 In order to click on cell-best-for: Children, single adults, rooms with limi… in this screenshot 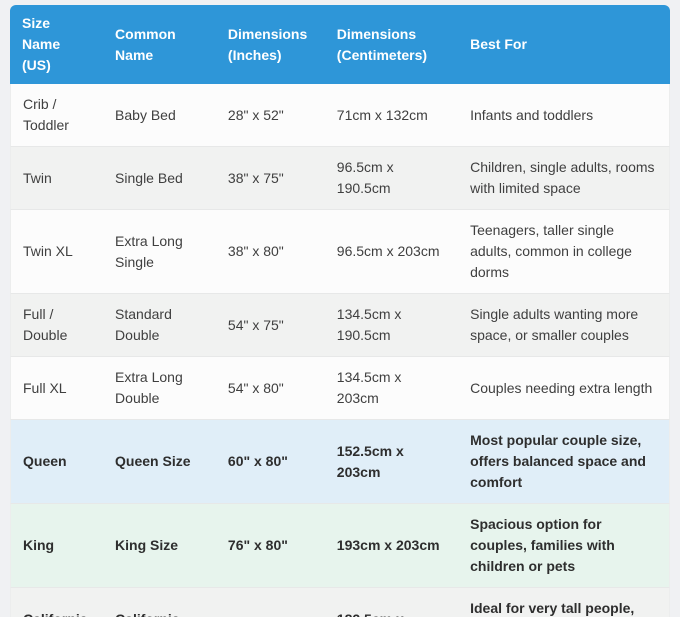, I will do `click(564, 177)`.